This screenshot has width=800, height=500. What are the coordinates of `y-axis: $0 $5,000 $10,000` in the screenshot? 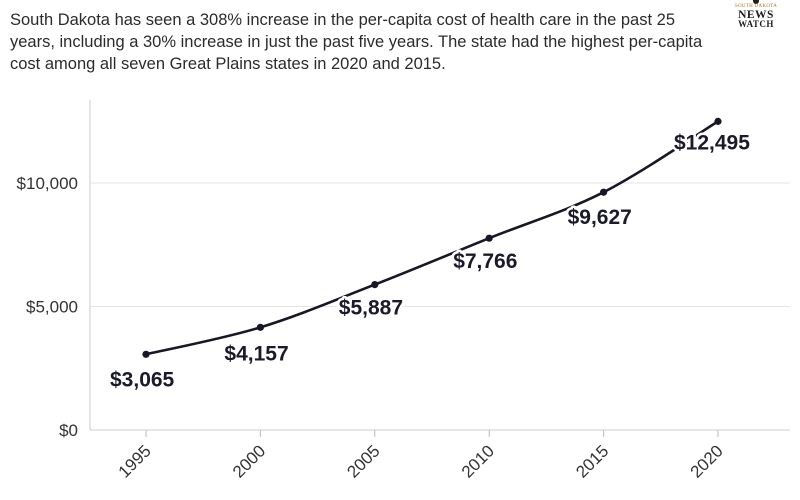 It's located at (47, 307).